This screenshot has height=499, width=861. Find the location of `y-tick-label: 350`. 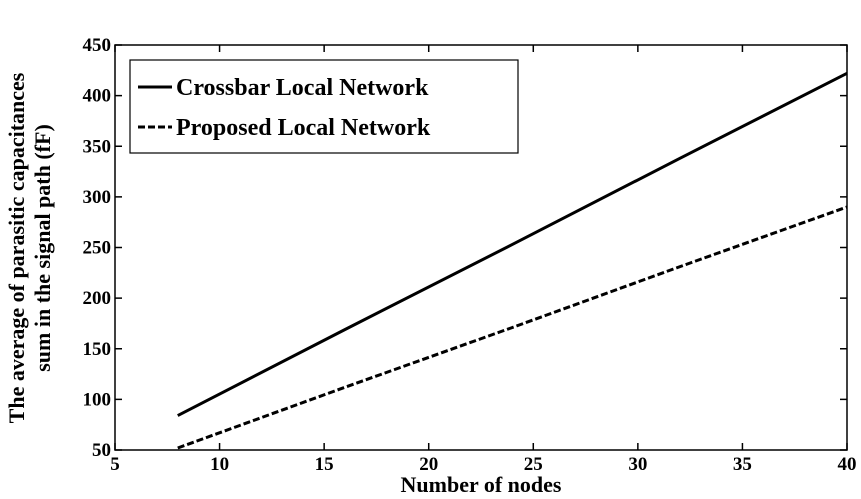

y-tick-label: 350 is located at coordinates (97, 146).